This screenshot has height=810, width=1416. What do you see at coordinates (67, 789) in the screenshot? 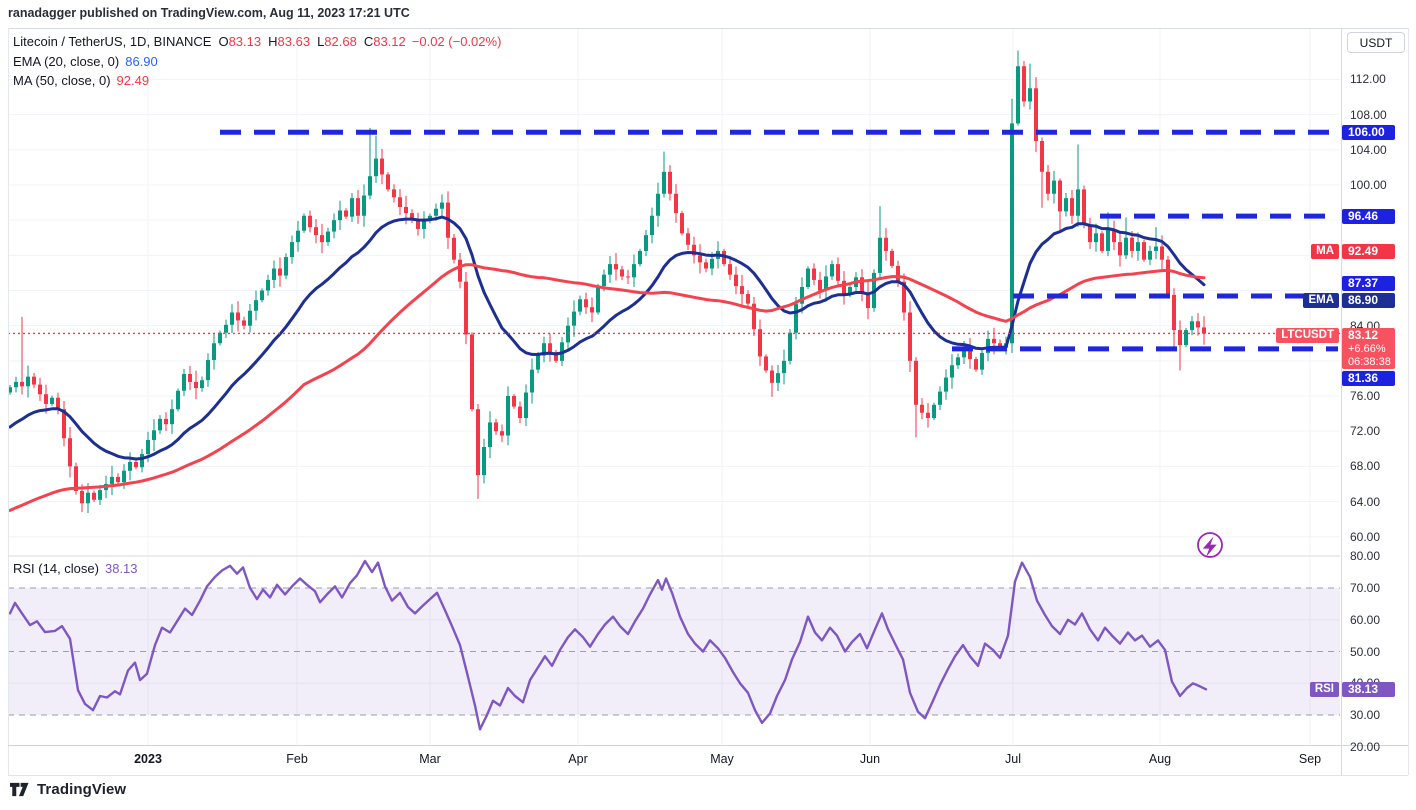
I see `tradingview-branding: TradingView` at bounding box center [67, 789].